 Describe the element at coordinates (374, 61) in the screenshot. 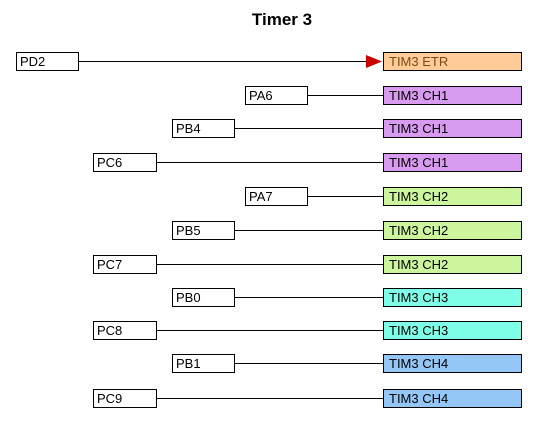

I see `arrow-head-icon` at that location.